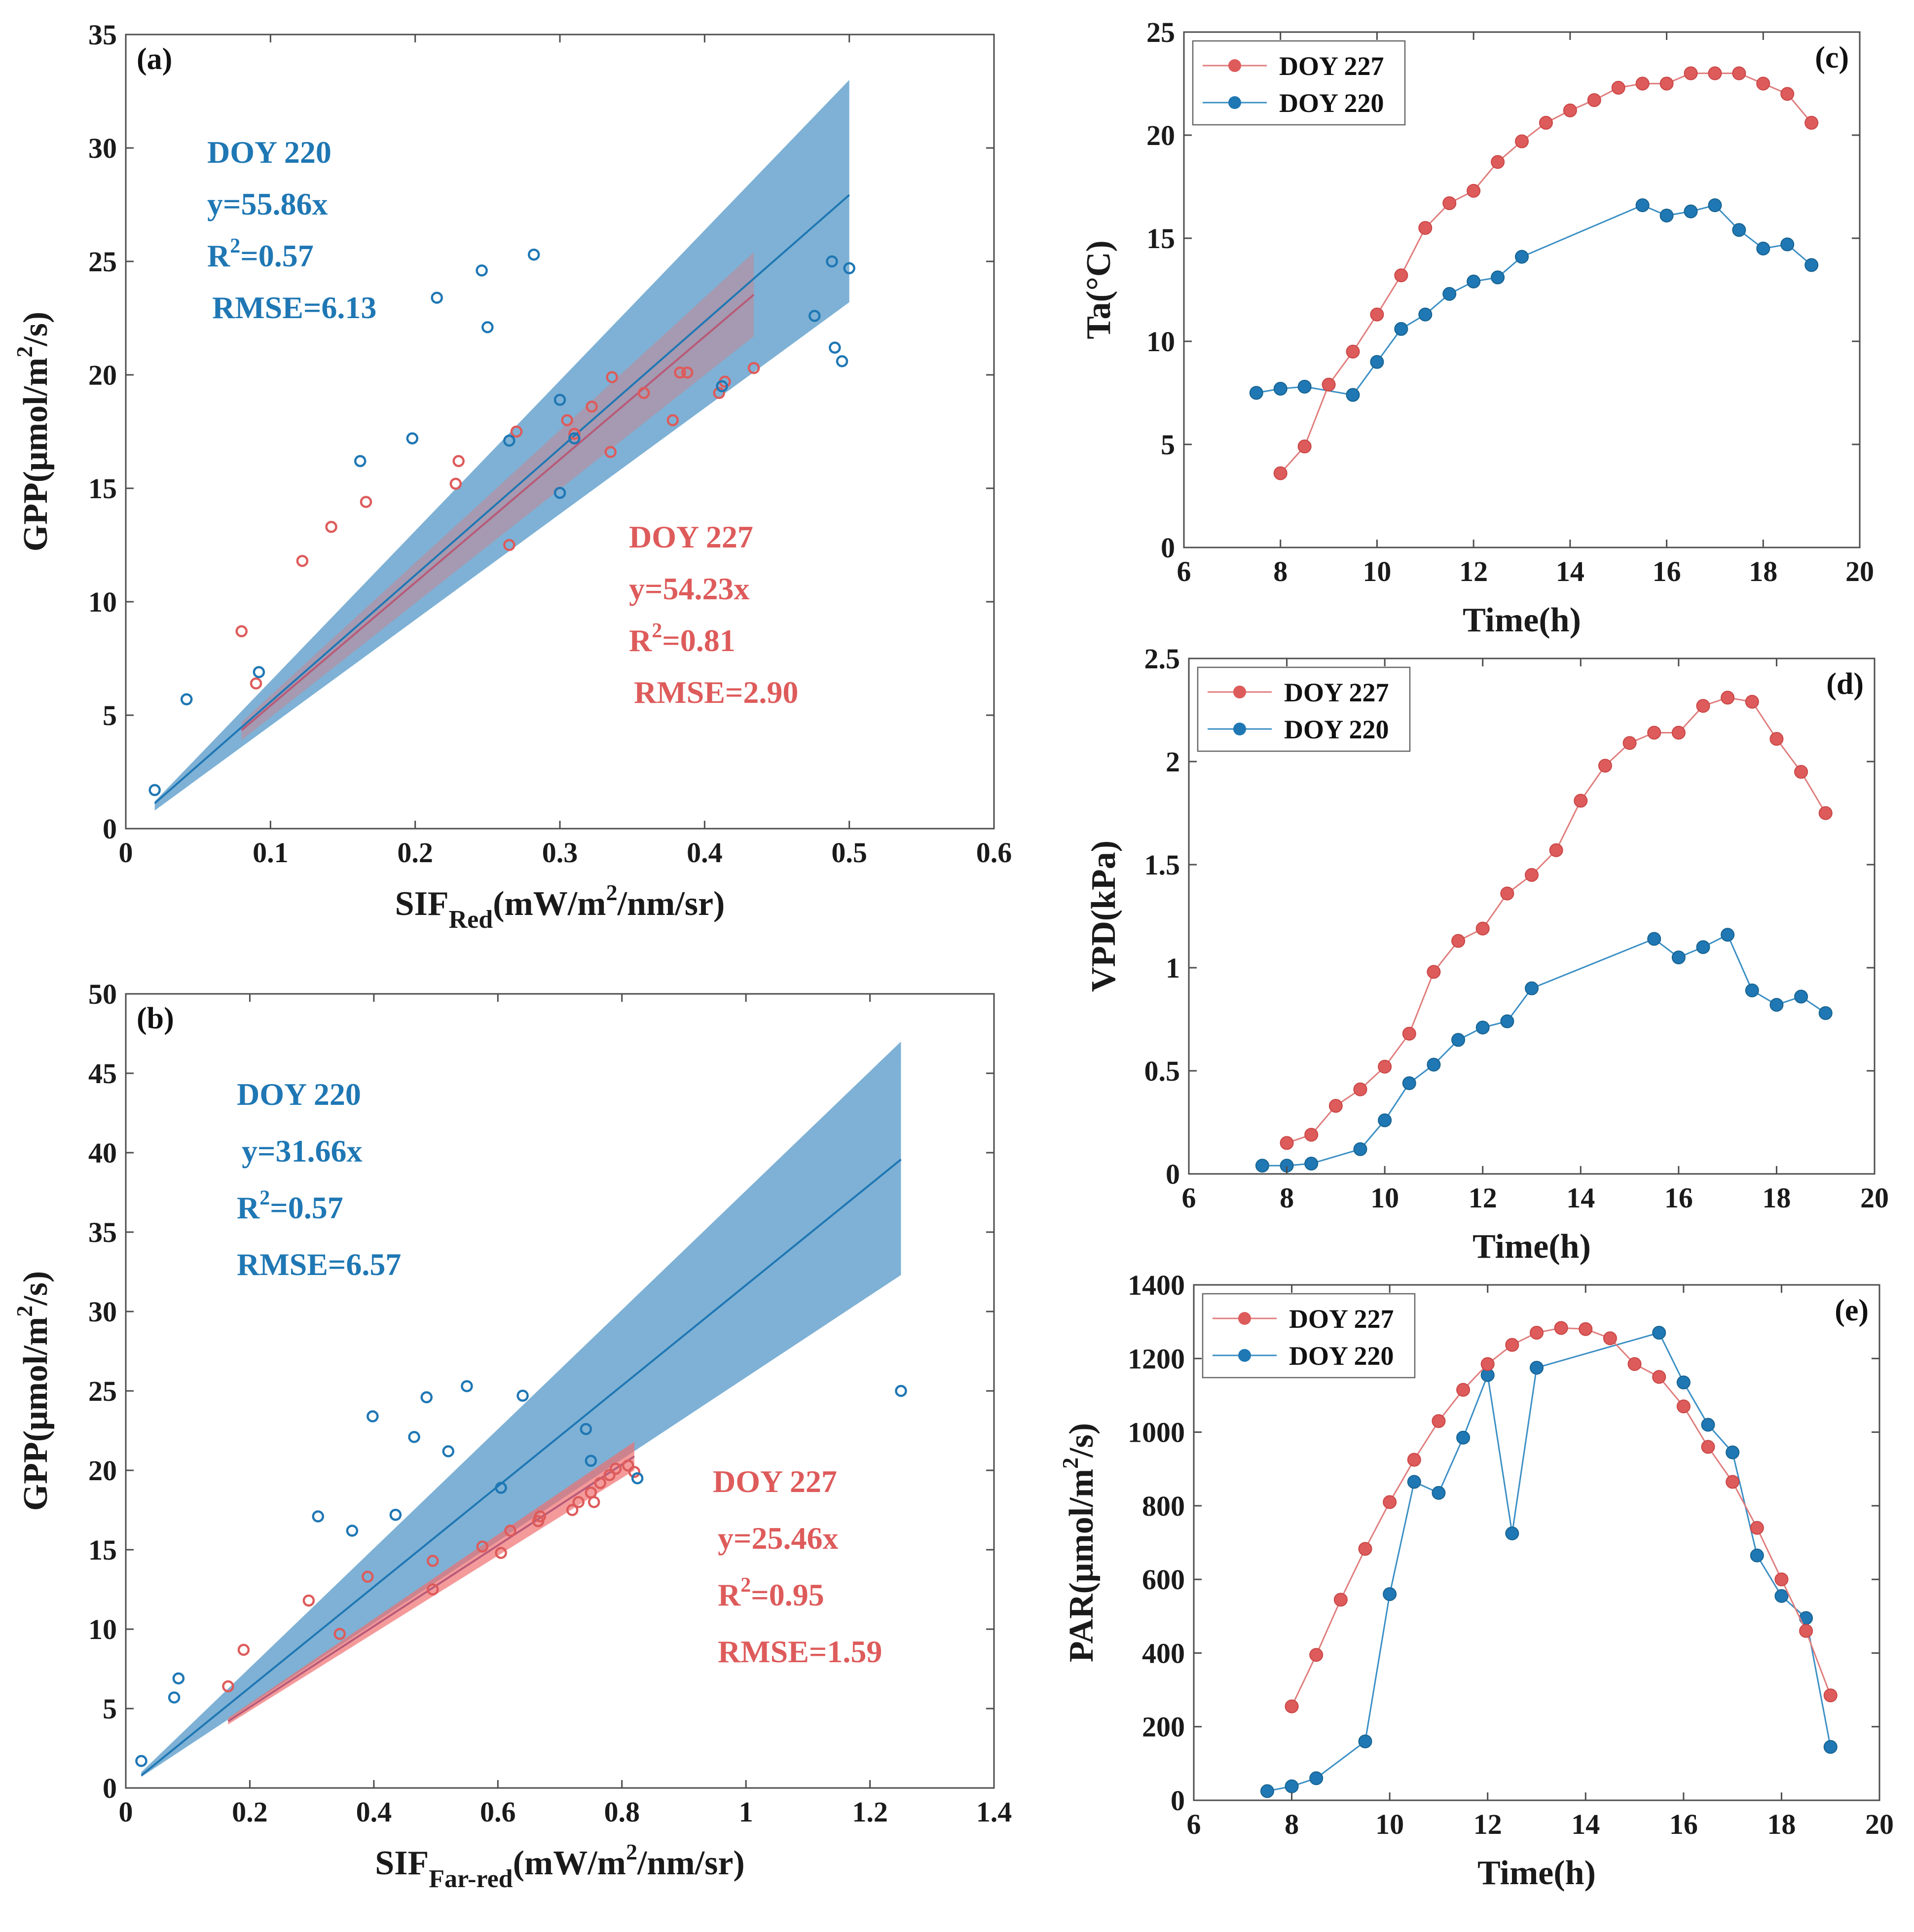 Image resolution: width=1914 pixels, height=1932 pixels. I want to click on y-label-end: /s), so click(36, 330).